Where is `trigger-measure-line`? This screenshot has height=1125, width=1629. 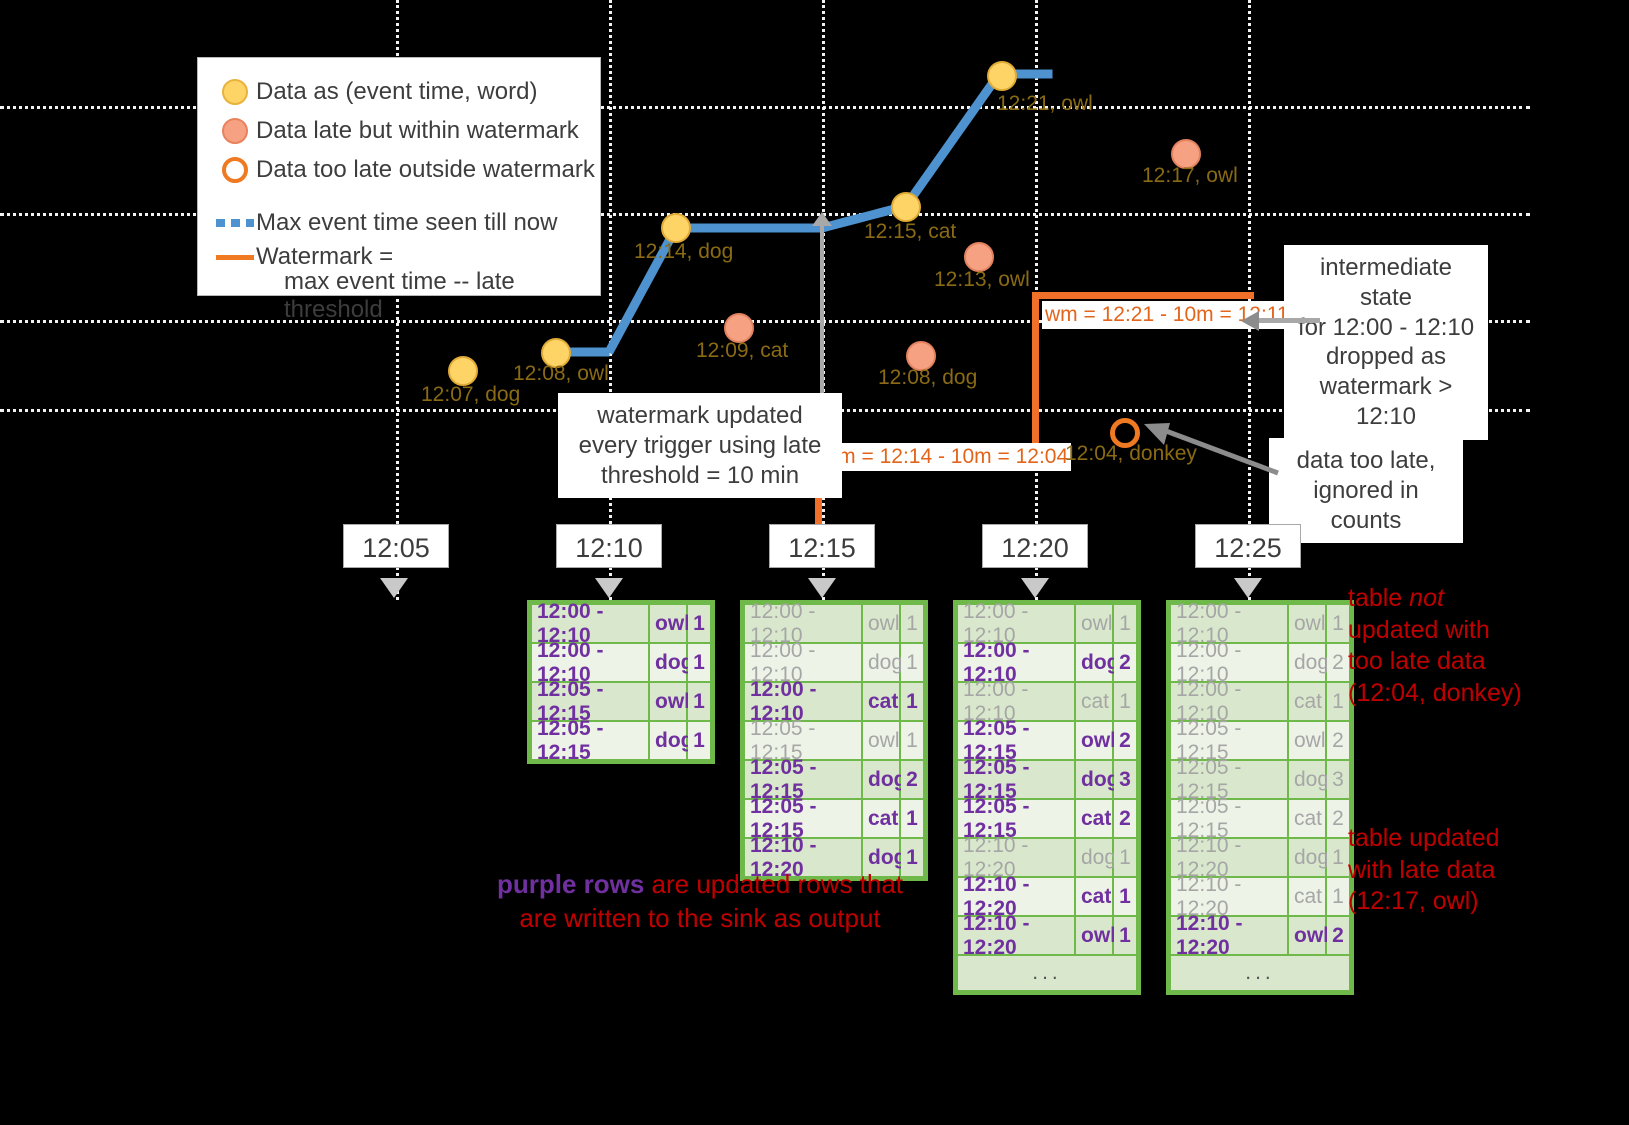
trigger-measure-line is located at coordinates (822, 333).